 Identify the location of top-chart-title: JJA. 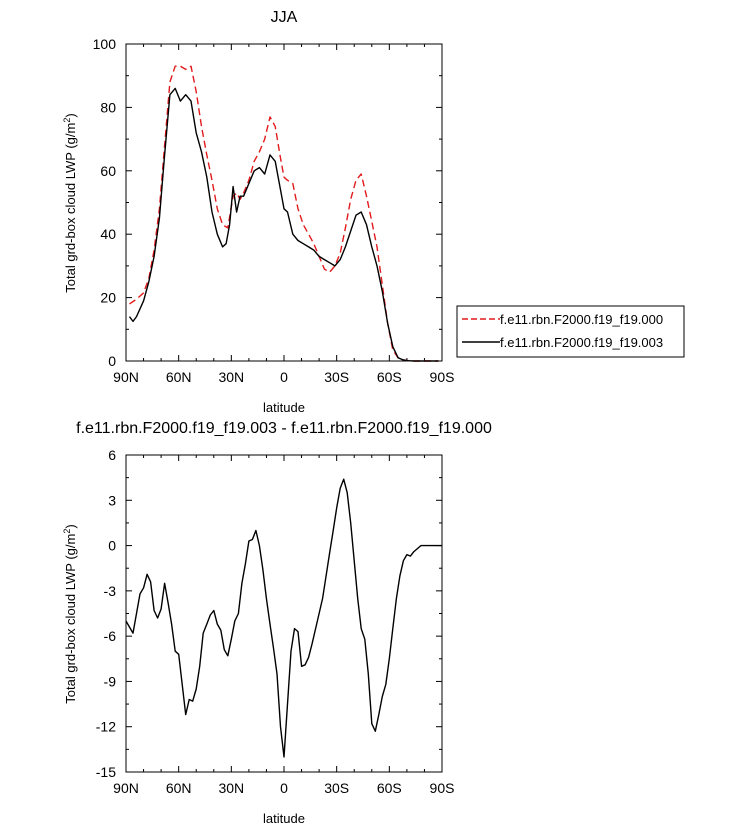
(284, 17).